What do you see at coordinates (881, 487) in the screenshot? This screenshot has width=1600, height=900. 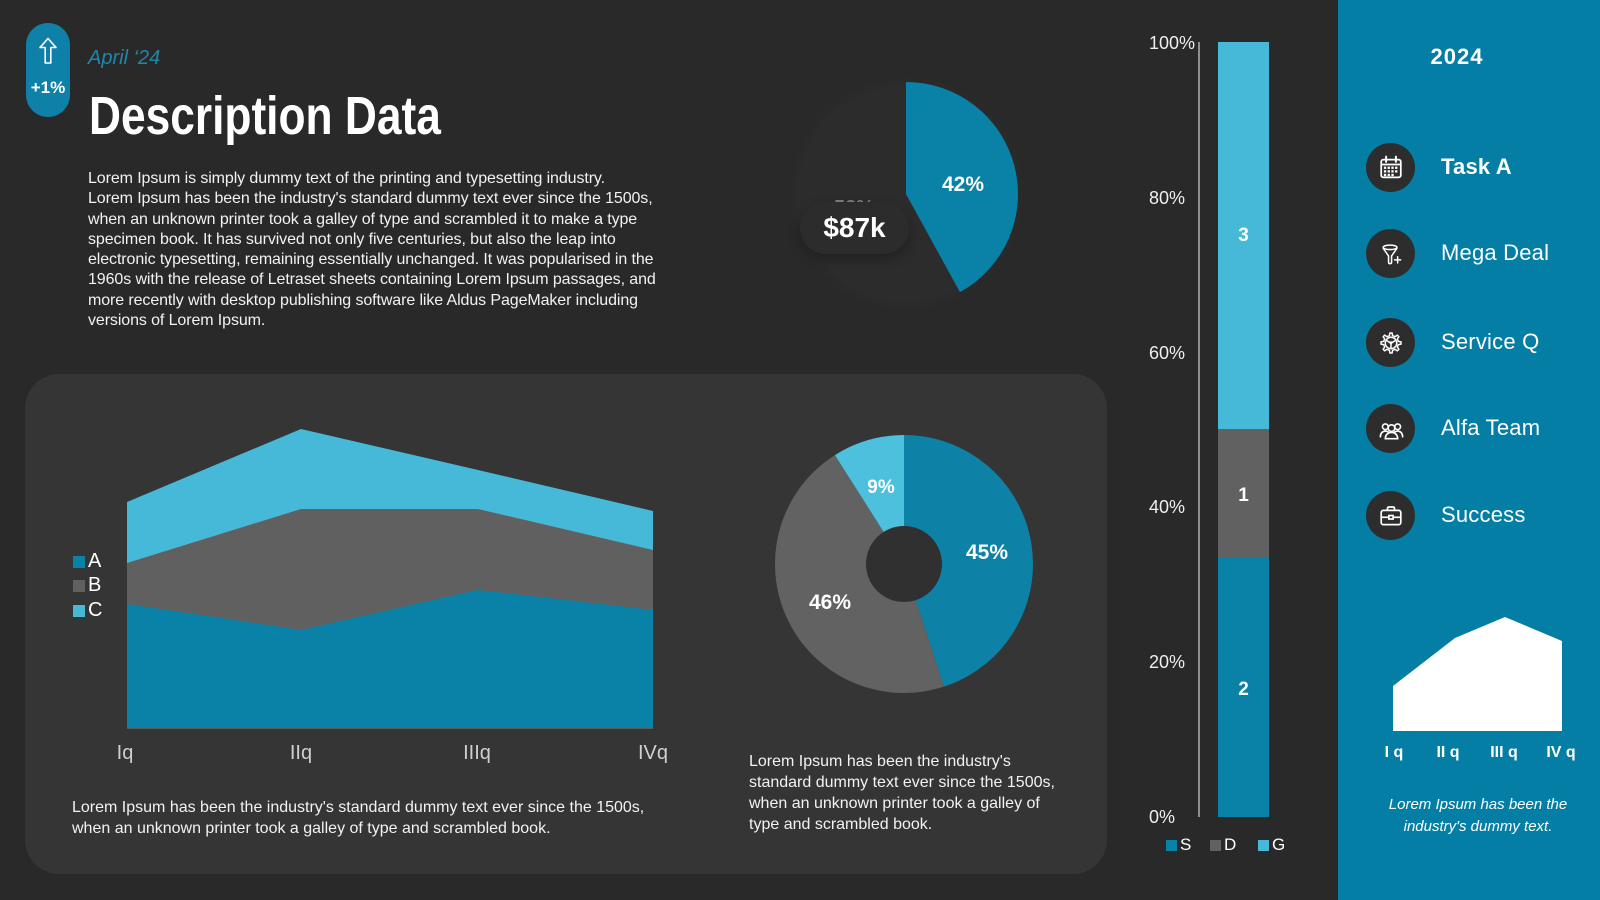 I see `svg-text: 9%` at bounding box center [881, 487].